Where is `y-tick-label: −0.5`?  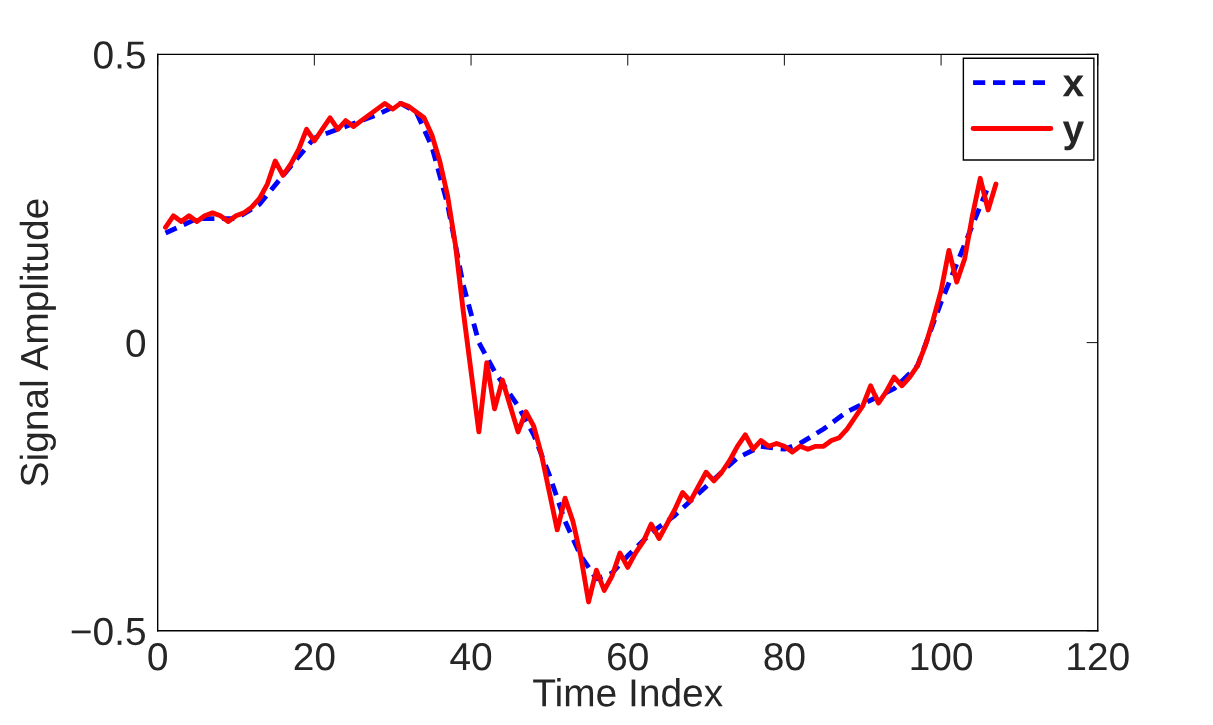
y-tick-label: −0.5 is located at coordinates (108, 631).